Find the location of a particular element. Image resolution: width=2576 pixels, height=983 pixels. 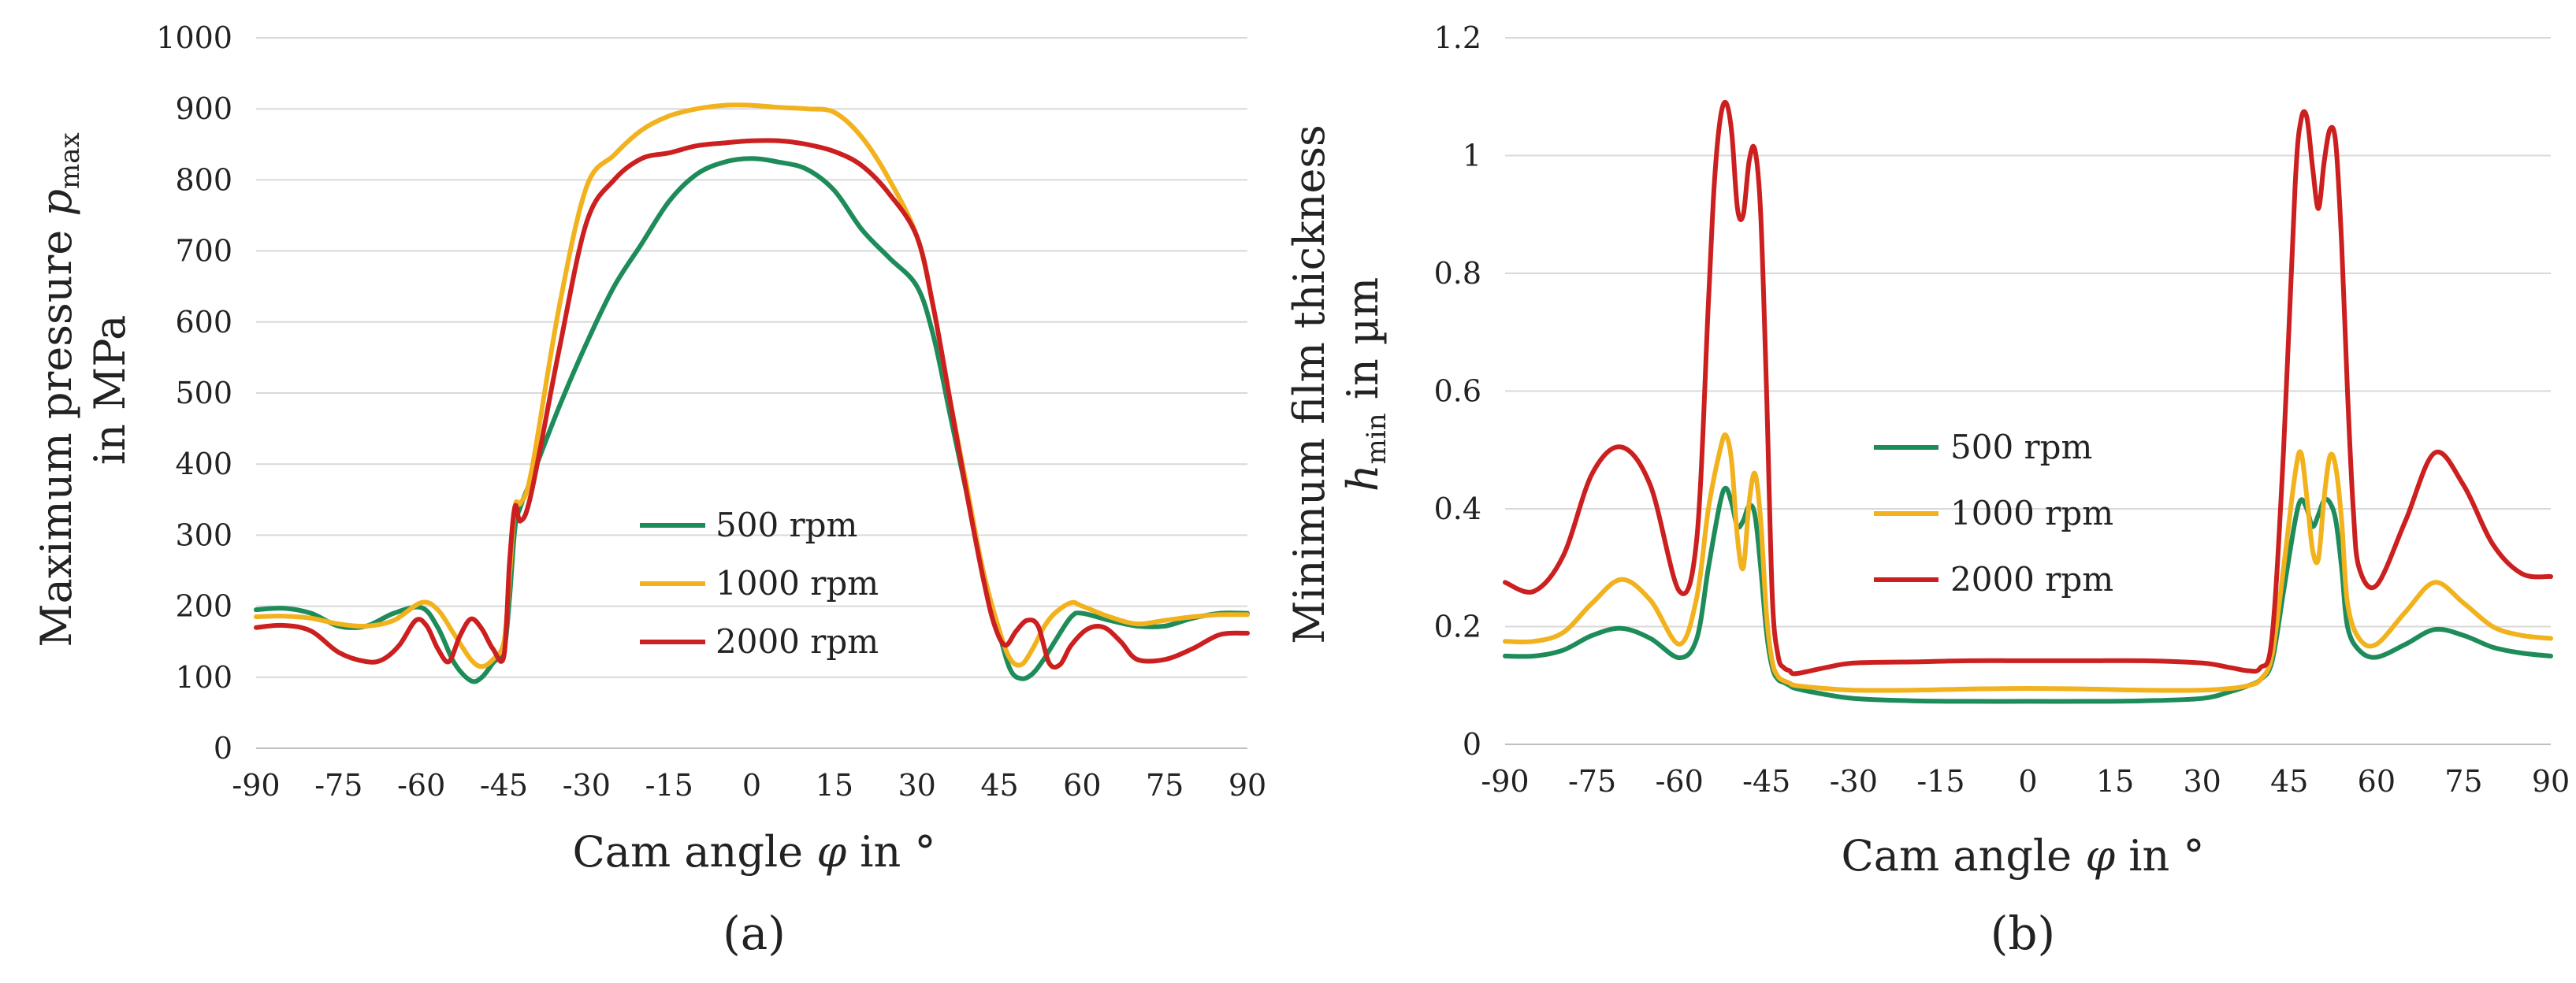

chart-b-xtick-label: 90 is located at coordinates (2551, 781).